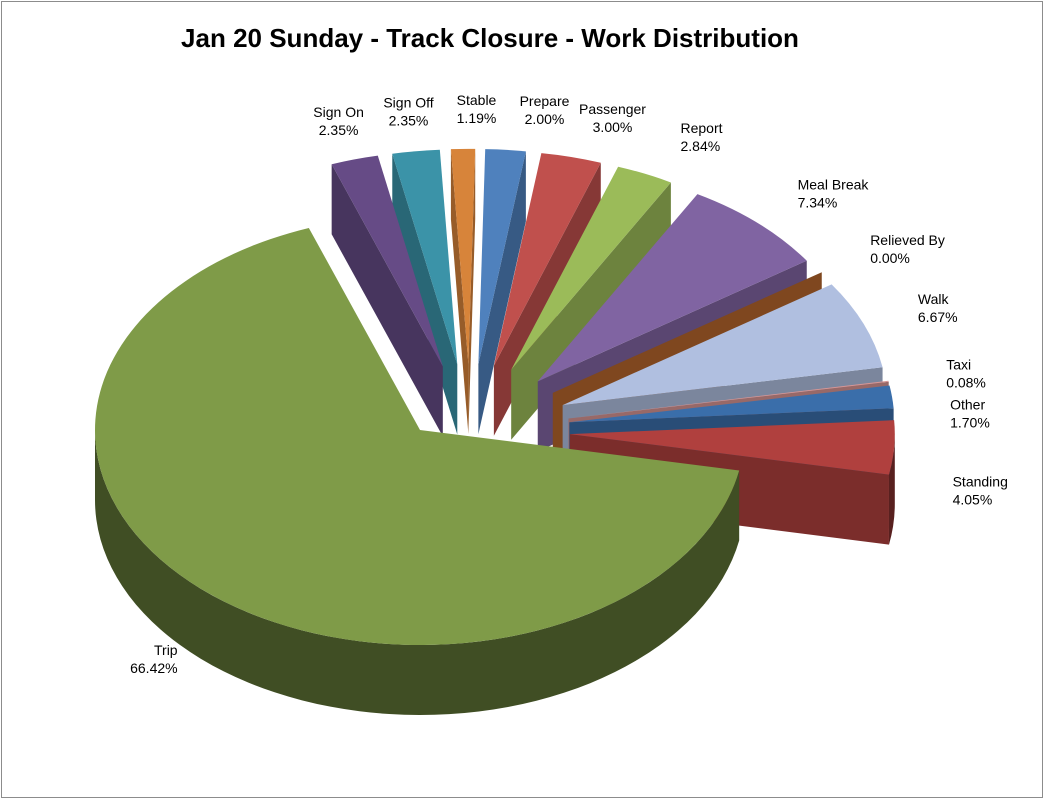 This screenshot has height=800, width=1045. Describe the element at coordinates (890, 258) in the screenshot. I see `slice-value-label: 0.00%` at that location.